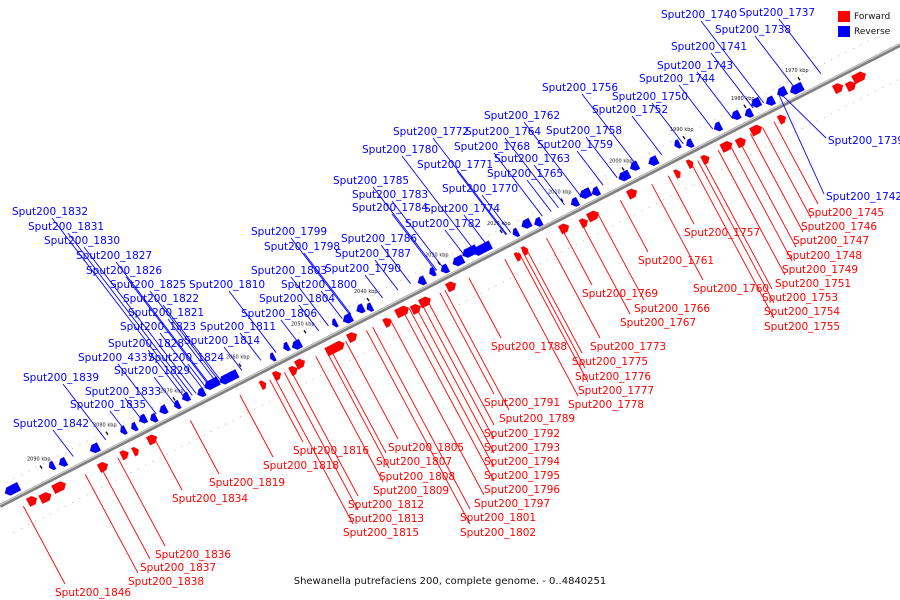 The height and width of the screenshot is (600, 900). Describe the element at coordinates (319, 285) in the screenshot. I see `gene-label-1800: Sput200_1800` at that location.